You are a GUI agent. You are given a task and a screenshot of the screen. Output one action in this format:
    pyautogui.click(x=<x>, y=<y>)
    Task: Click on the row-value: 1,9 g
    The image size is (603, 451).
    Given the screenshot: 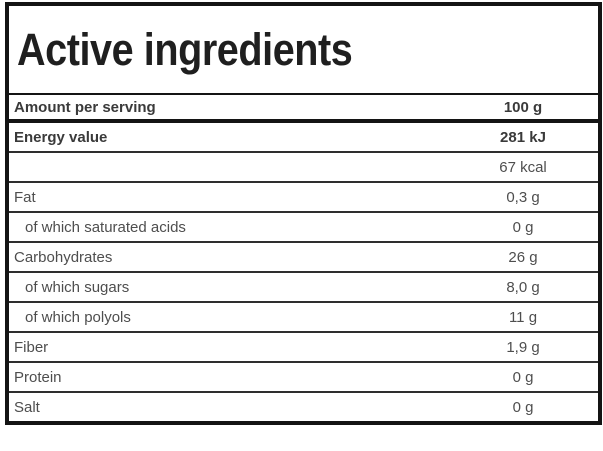 What is the action you would take?
    pyautogui.click(x=523, y=347)
    